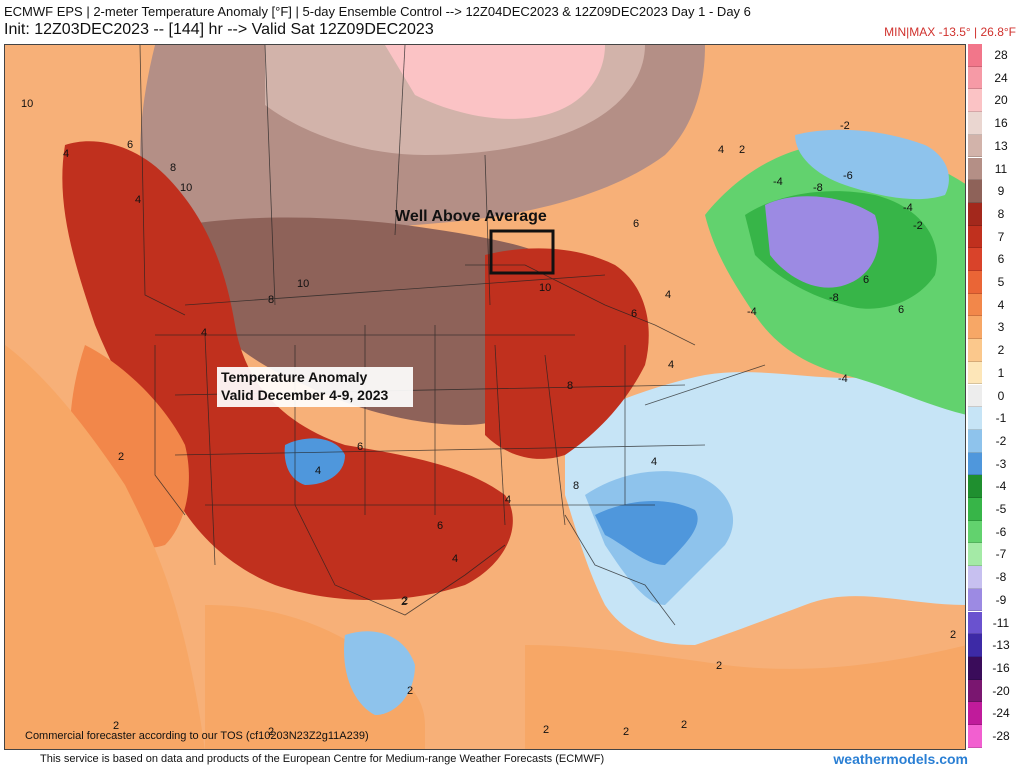  I want to click on min-max-readout: MIN|MAX -13.5° | 26.8°F, so click(950, 32).